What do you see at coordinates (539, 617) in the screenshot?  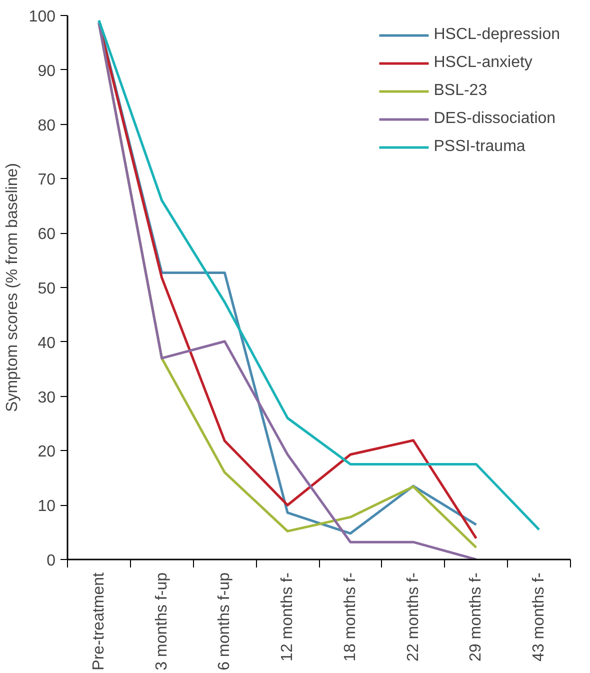 I see `x-tick-label: 43 months f-` at bounding box center [539, 617].